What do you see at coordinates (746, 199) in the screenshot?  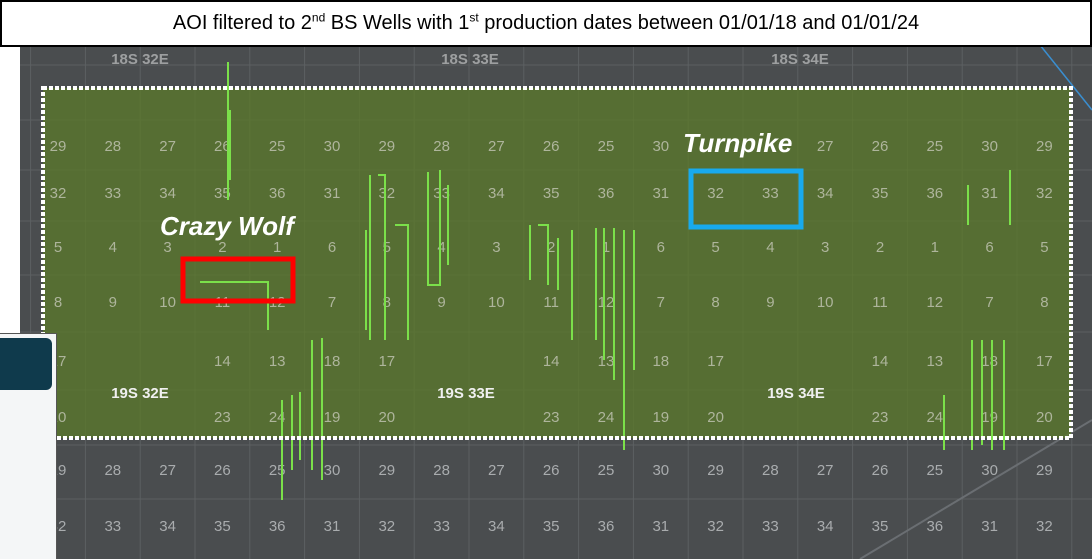 I see `turnpike-box` at bounding box center [746, 199].